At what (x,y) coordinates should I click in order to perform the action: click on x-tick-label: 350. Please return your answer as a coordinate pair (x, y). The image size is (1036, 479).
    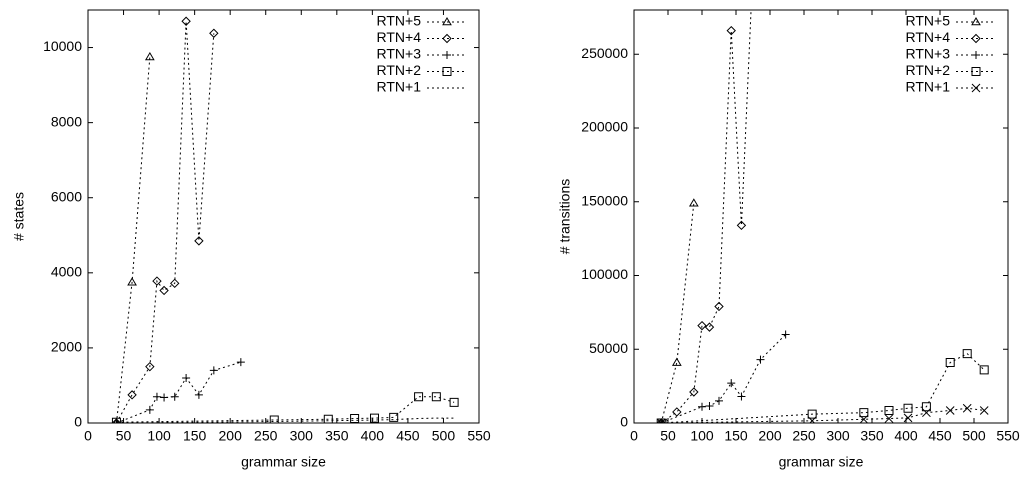
    Looking at the image, I should click on (337, 436).